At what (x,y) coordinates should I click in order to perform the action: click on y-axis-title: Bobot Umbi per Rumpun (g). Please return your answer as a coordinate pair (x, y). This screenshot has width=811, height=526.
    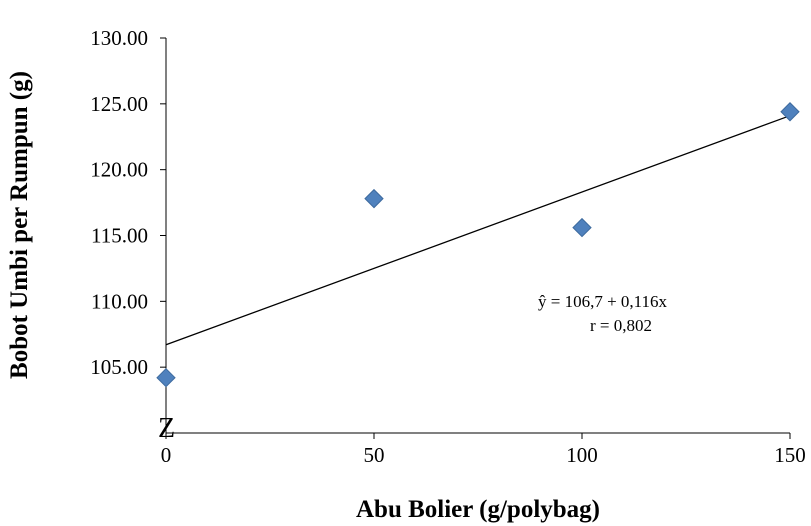
    Looking at the image, I should click on (19, 225).